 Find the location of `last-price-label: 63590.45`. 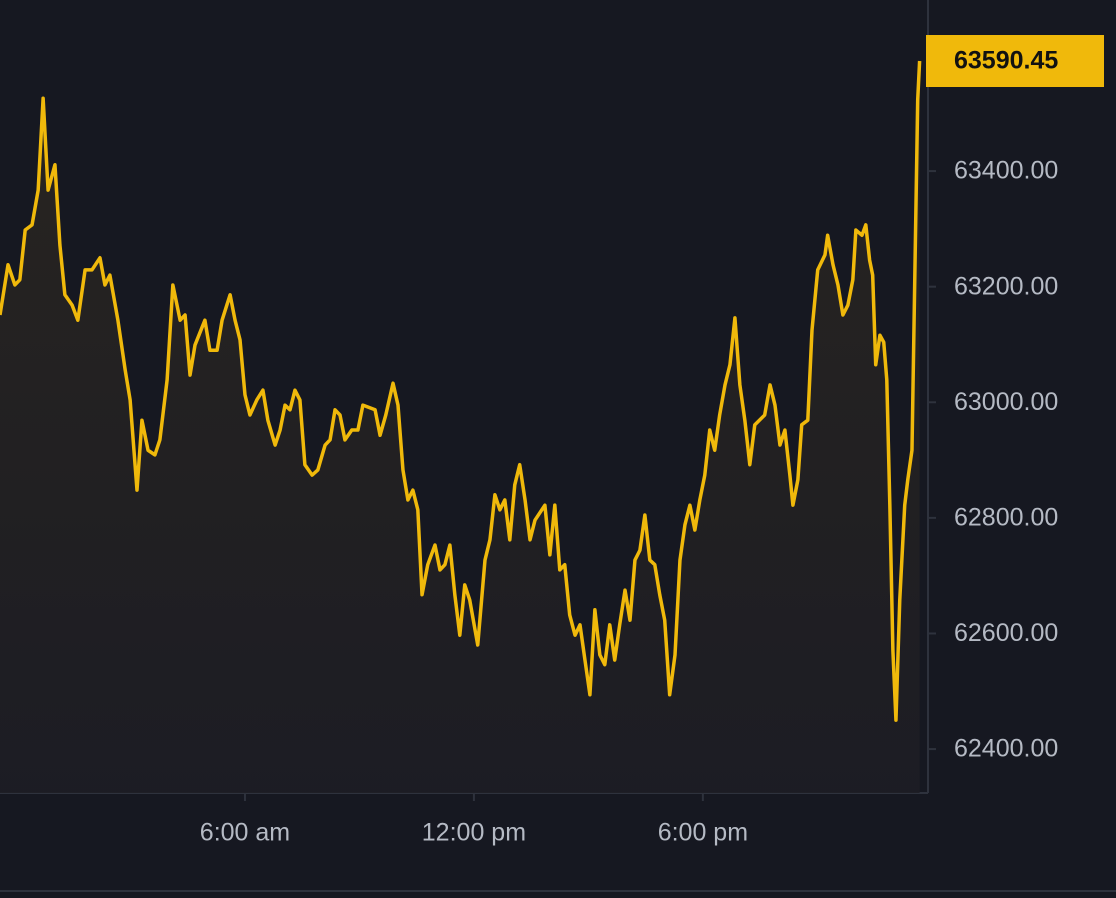

last-price-label: 63590.45 is located at coordinates (1006, 61).